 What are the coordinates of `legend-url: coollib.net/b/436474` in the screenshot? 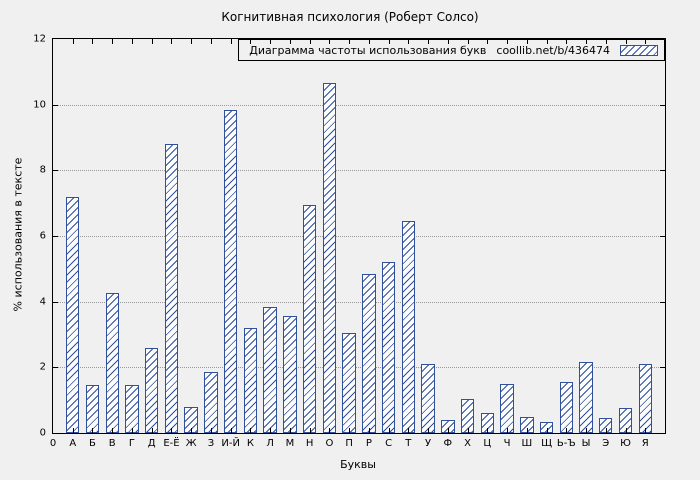 It's located at (553, 50).